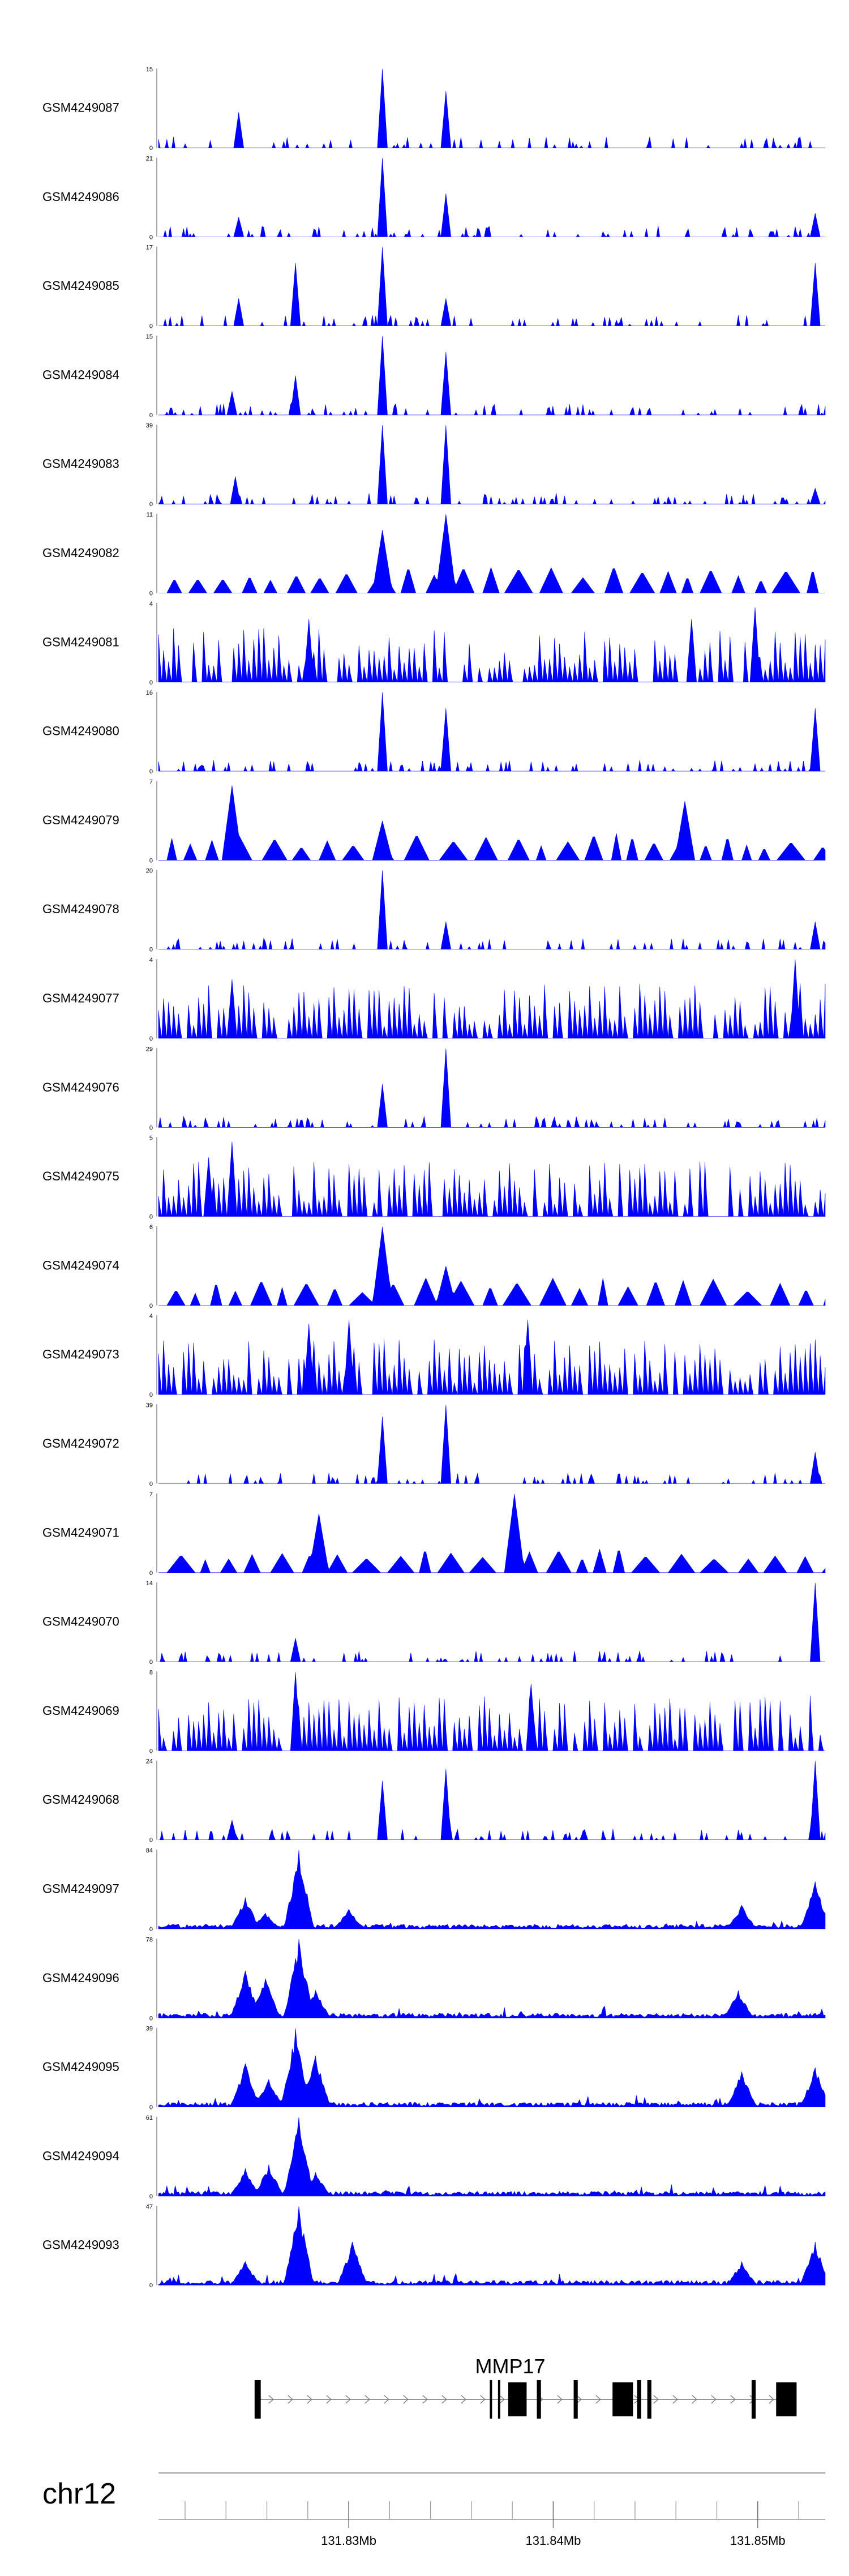 The width and height of the screenshot is (849, 2576). What do you see at coordinates (80, 1265) in the screenshot?
I see `track-label: GSM4249074` at bounding box center [80, 1265].